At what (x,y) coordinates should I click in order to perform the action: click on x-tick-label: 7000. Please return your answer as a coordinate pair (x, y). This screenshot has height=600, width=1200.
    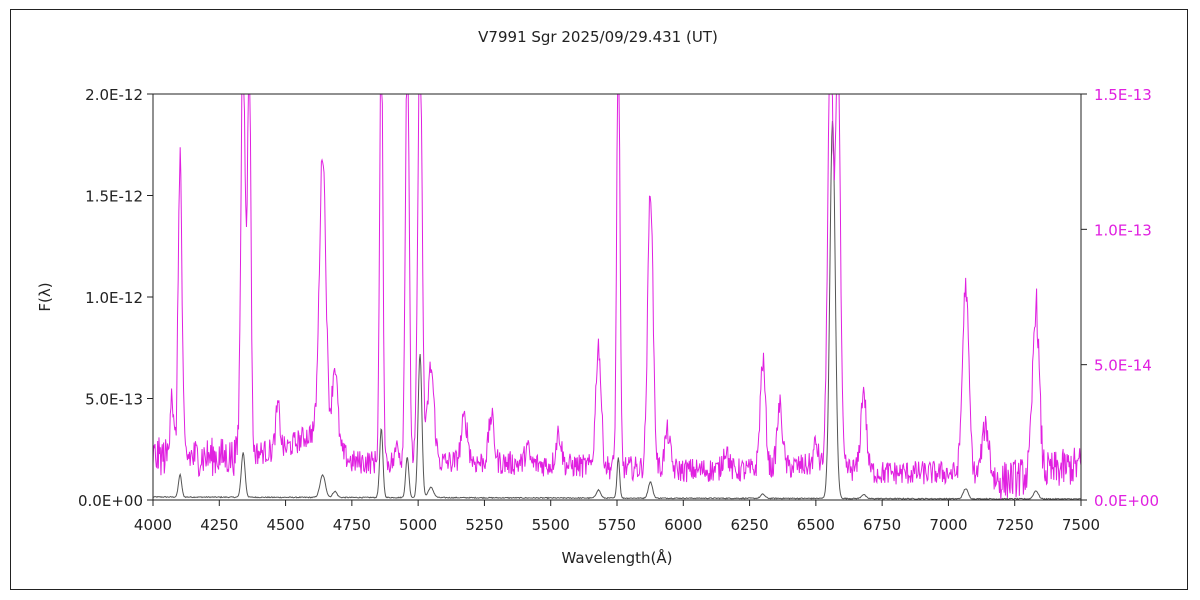
    Looking at the image, I should click on (948, 525).